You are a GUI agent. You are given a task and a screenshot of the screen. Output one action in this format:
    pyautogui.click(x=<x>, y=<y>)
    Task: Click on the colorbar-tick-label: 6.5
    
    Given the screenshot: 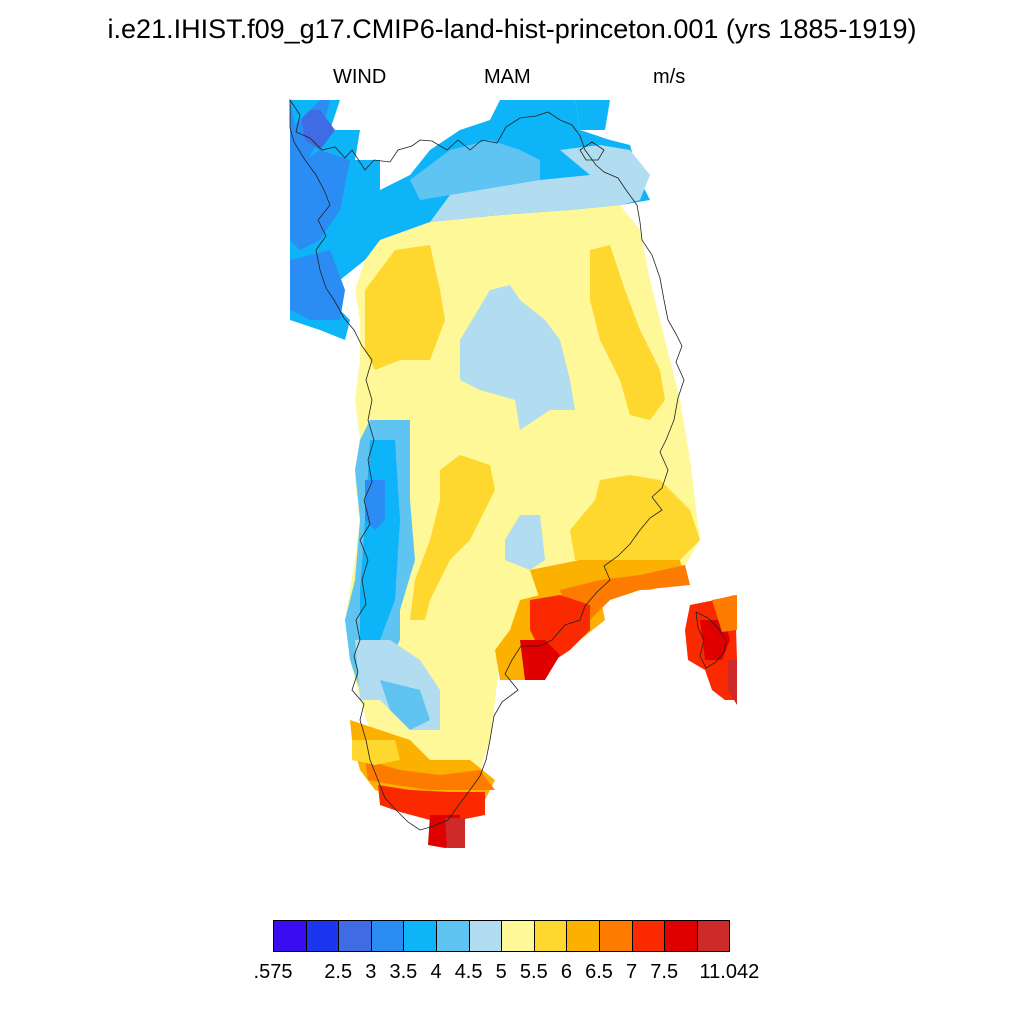 What is the action you would take?
    pyautogui.click(x=599, y=972)
    